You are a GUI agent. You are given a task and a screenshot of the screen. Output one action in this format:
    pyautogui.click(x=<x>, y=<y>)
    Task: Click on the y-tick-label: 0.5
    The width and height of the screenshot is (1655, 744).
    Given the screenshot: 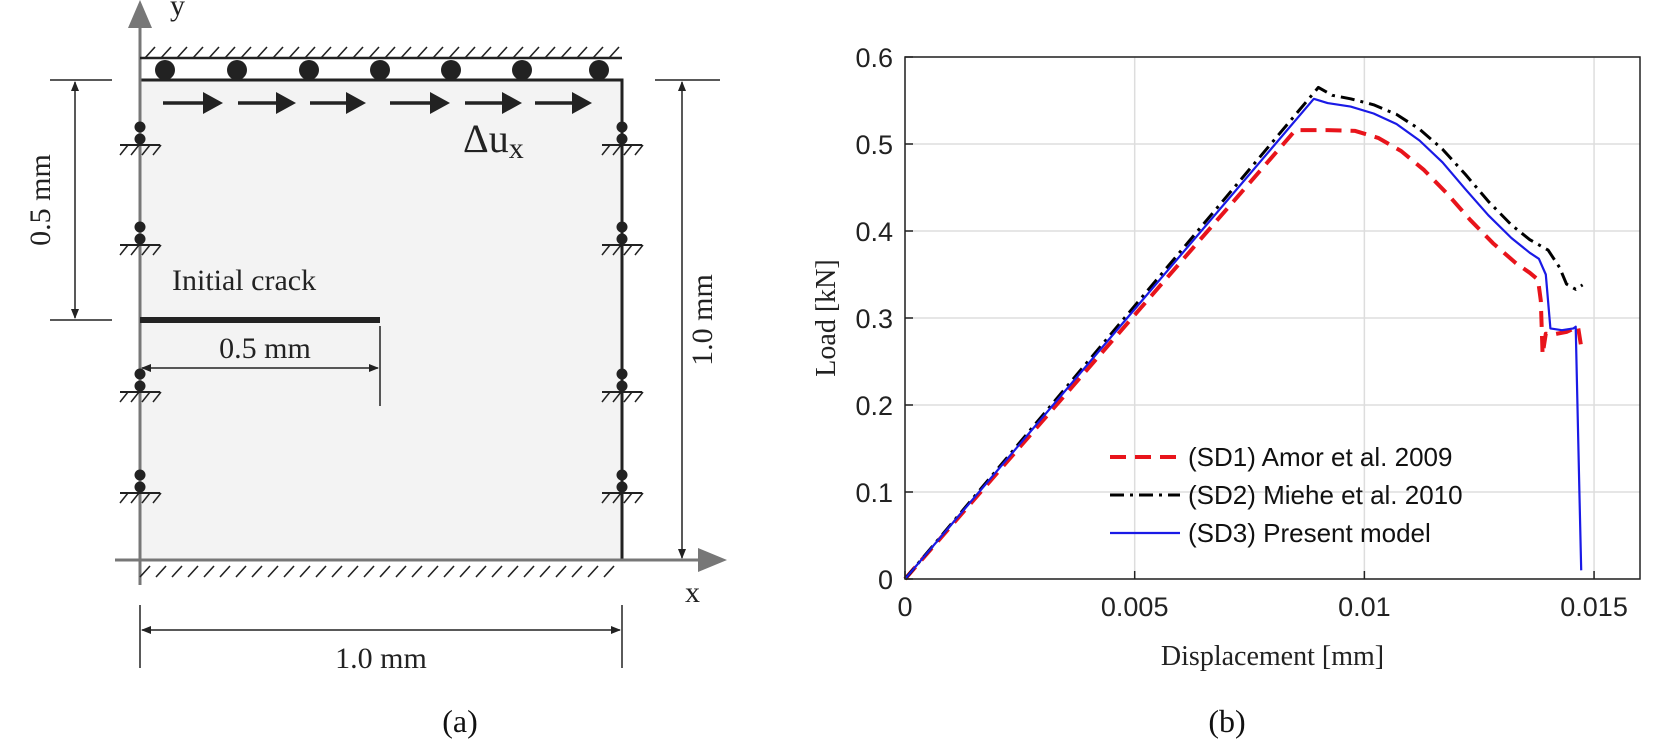 What is the action you would take?
    pyautogui.click(x=874, y=145)
    